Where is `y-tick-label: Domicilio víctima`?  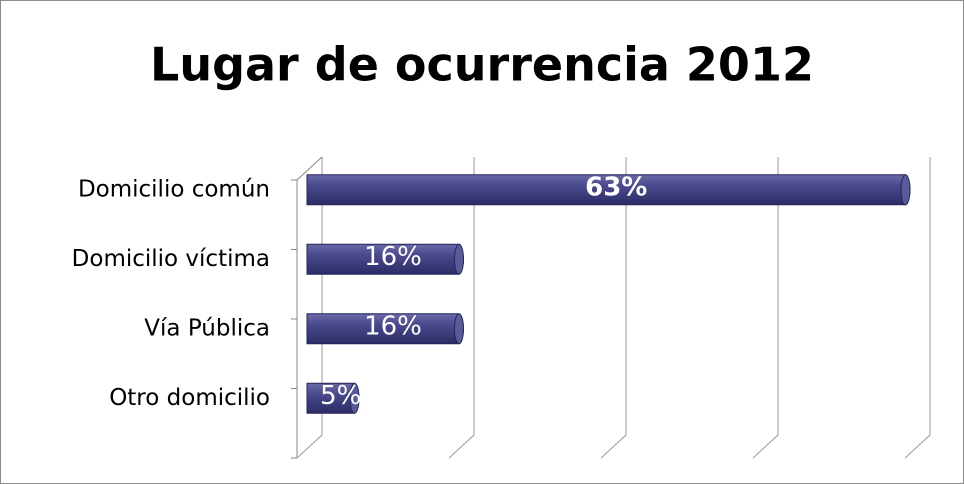 y-tick-label: Domicilio víctima is located at coordinates (171, 259).